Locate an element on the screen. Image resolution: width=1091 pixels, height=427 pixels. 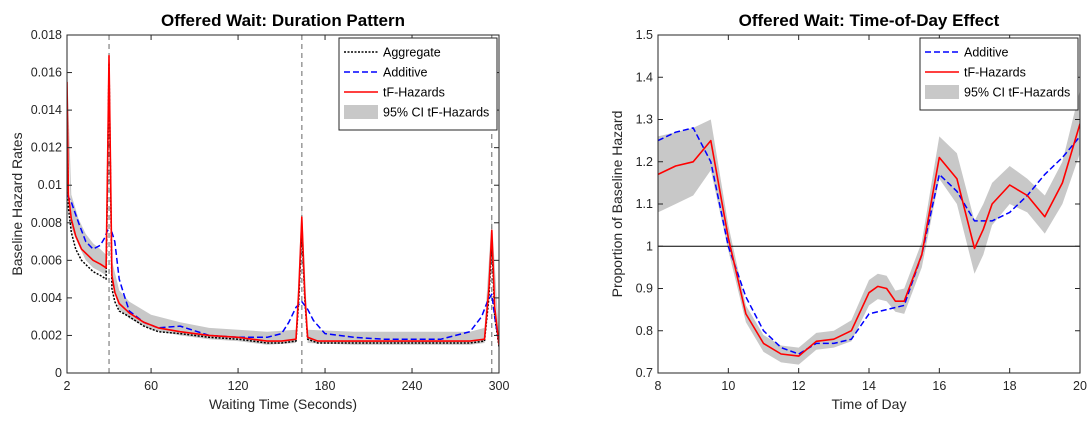
legend-label: Aggregate is located at coordinates (412, 53).